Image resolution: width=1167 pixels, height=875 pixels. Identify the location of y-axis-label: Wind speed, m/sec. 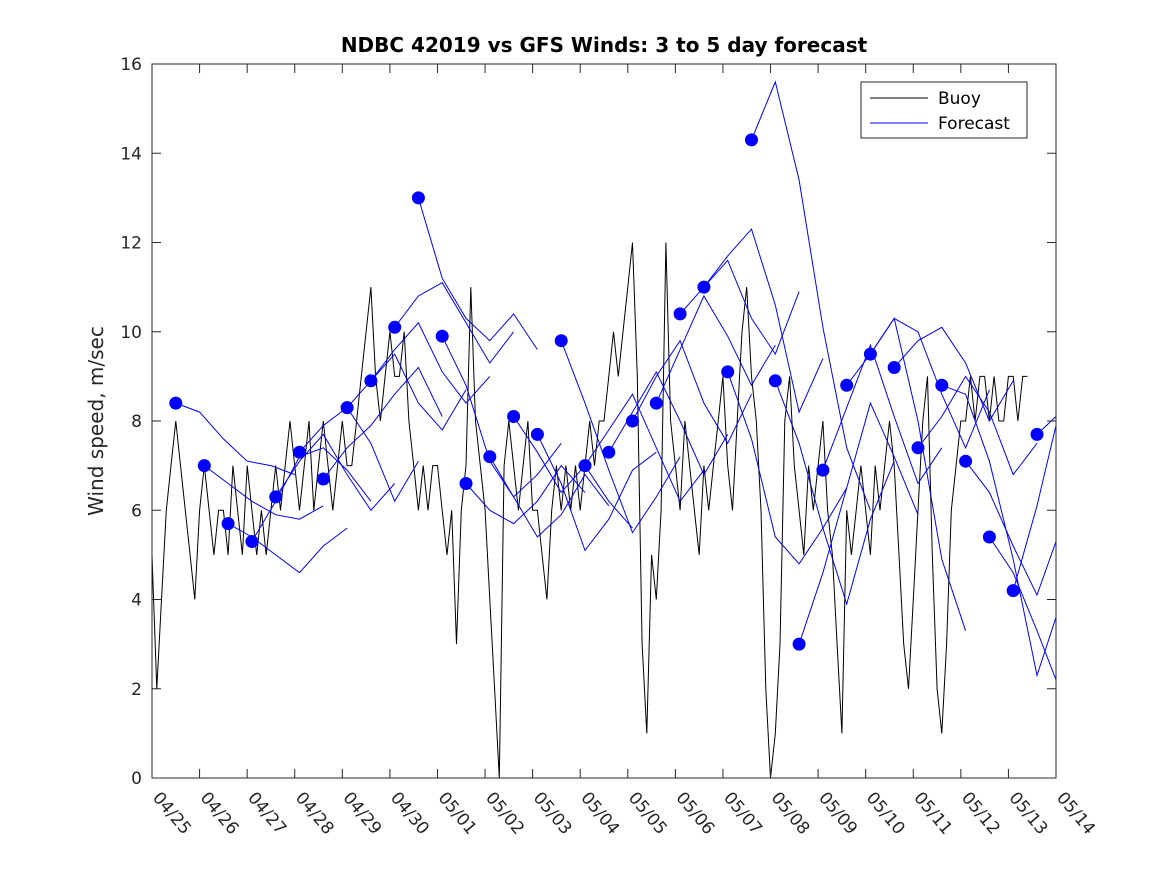
(96, 421).